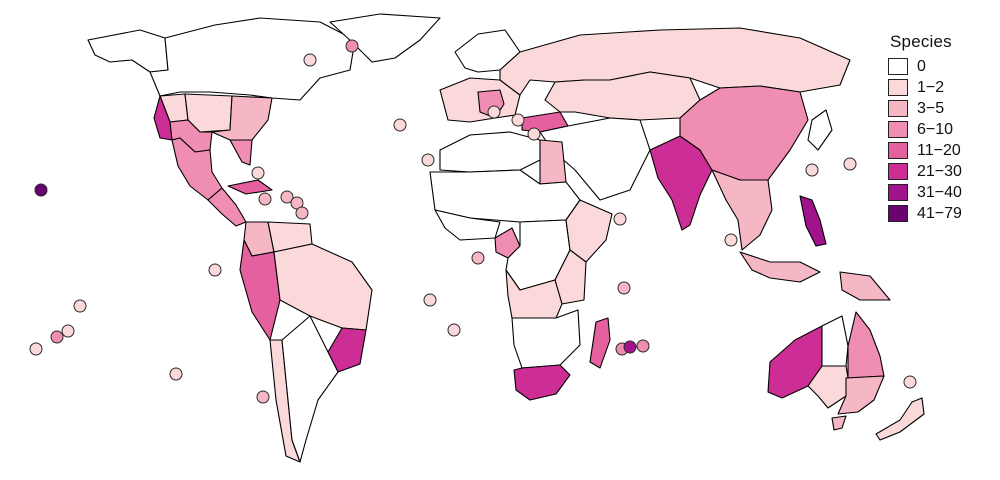 This screenshot has width=1000, height=480. Describe the element at coordinates (252, 59) in the screenshot. I see `region-canada` at that location.